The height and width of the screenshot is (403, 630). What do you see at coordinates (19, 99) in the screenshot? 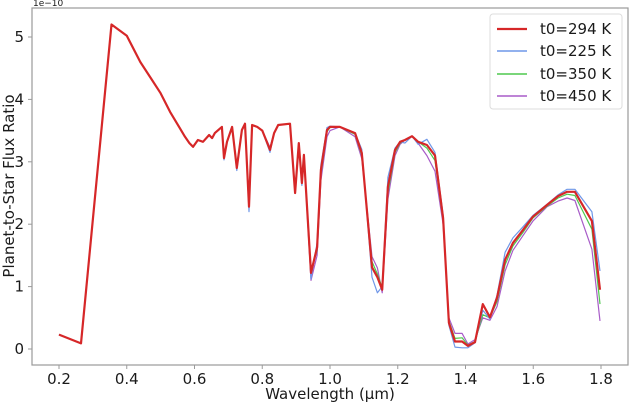
I see `y-tick-label: 4` at bounding box center [19, 99].